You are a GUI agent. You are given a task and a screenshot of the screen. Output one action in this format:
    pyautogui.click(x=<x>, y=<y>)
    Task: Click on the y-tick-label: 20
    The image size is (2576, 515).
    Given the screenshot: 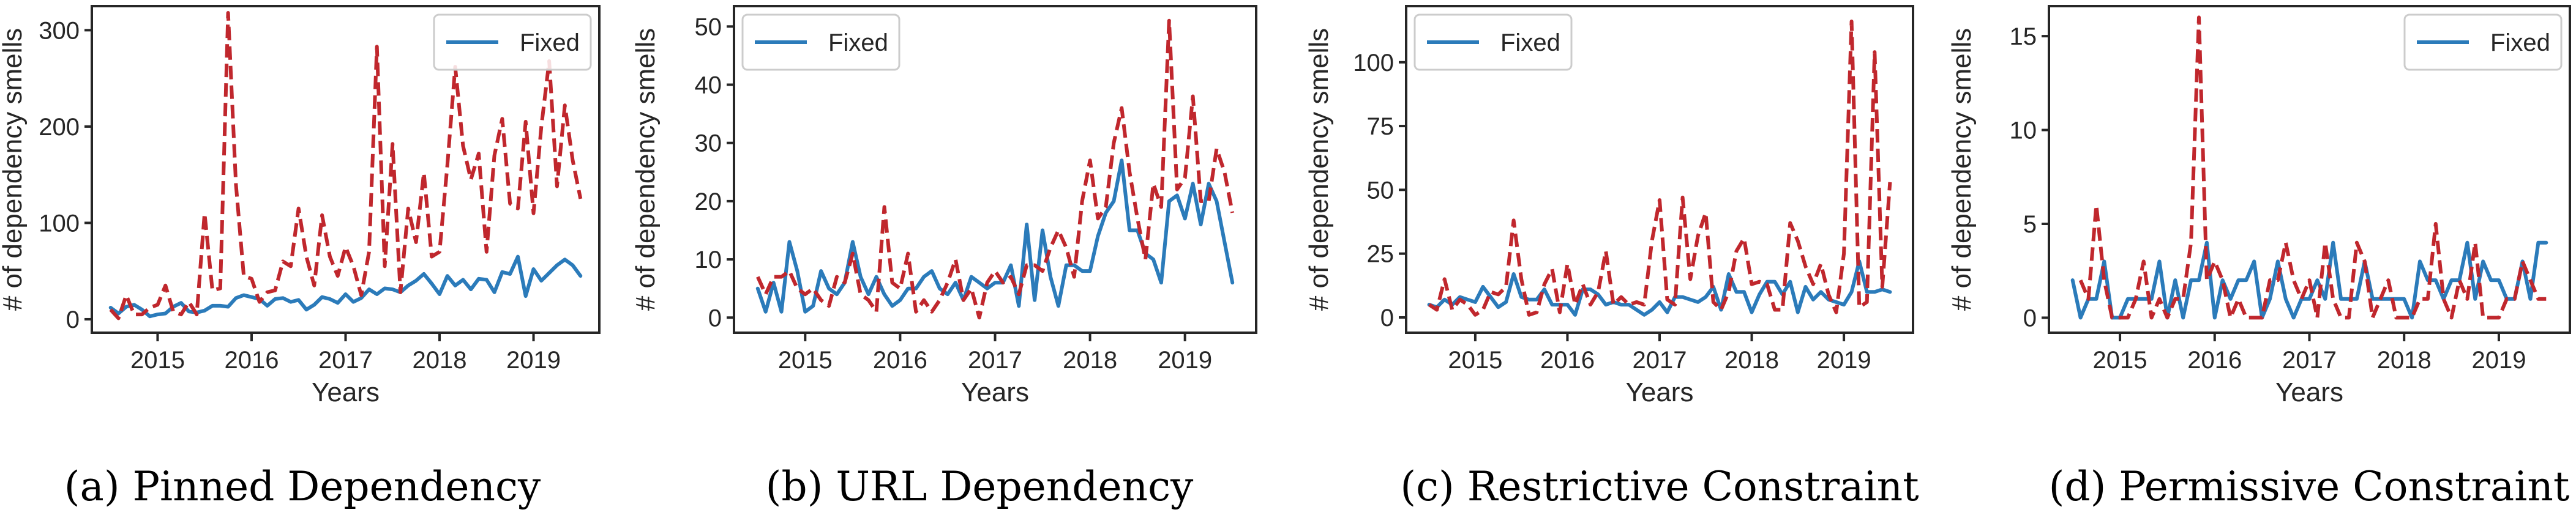 What is the action you would take?
    pyautogui.click(x=708, y=201)
    